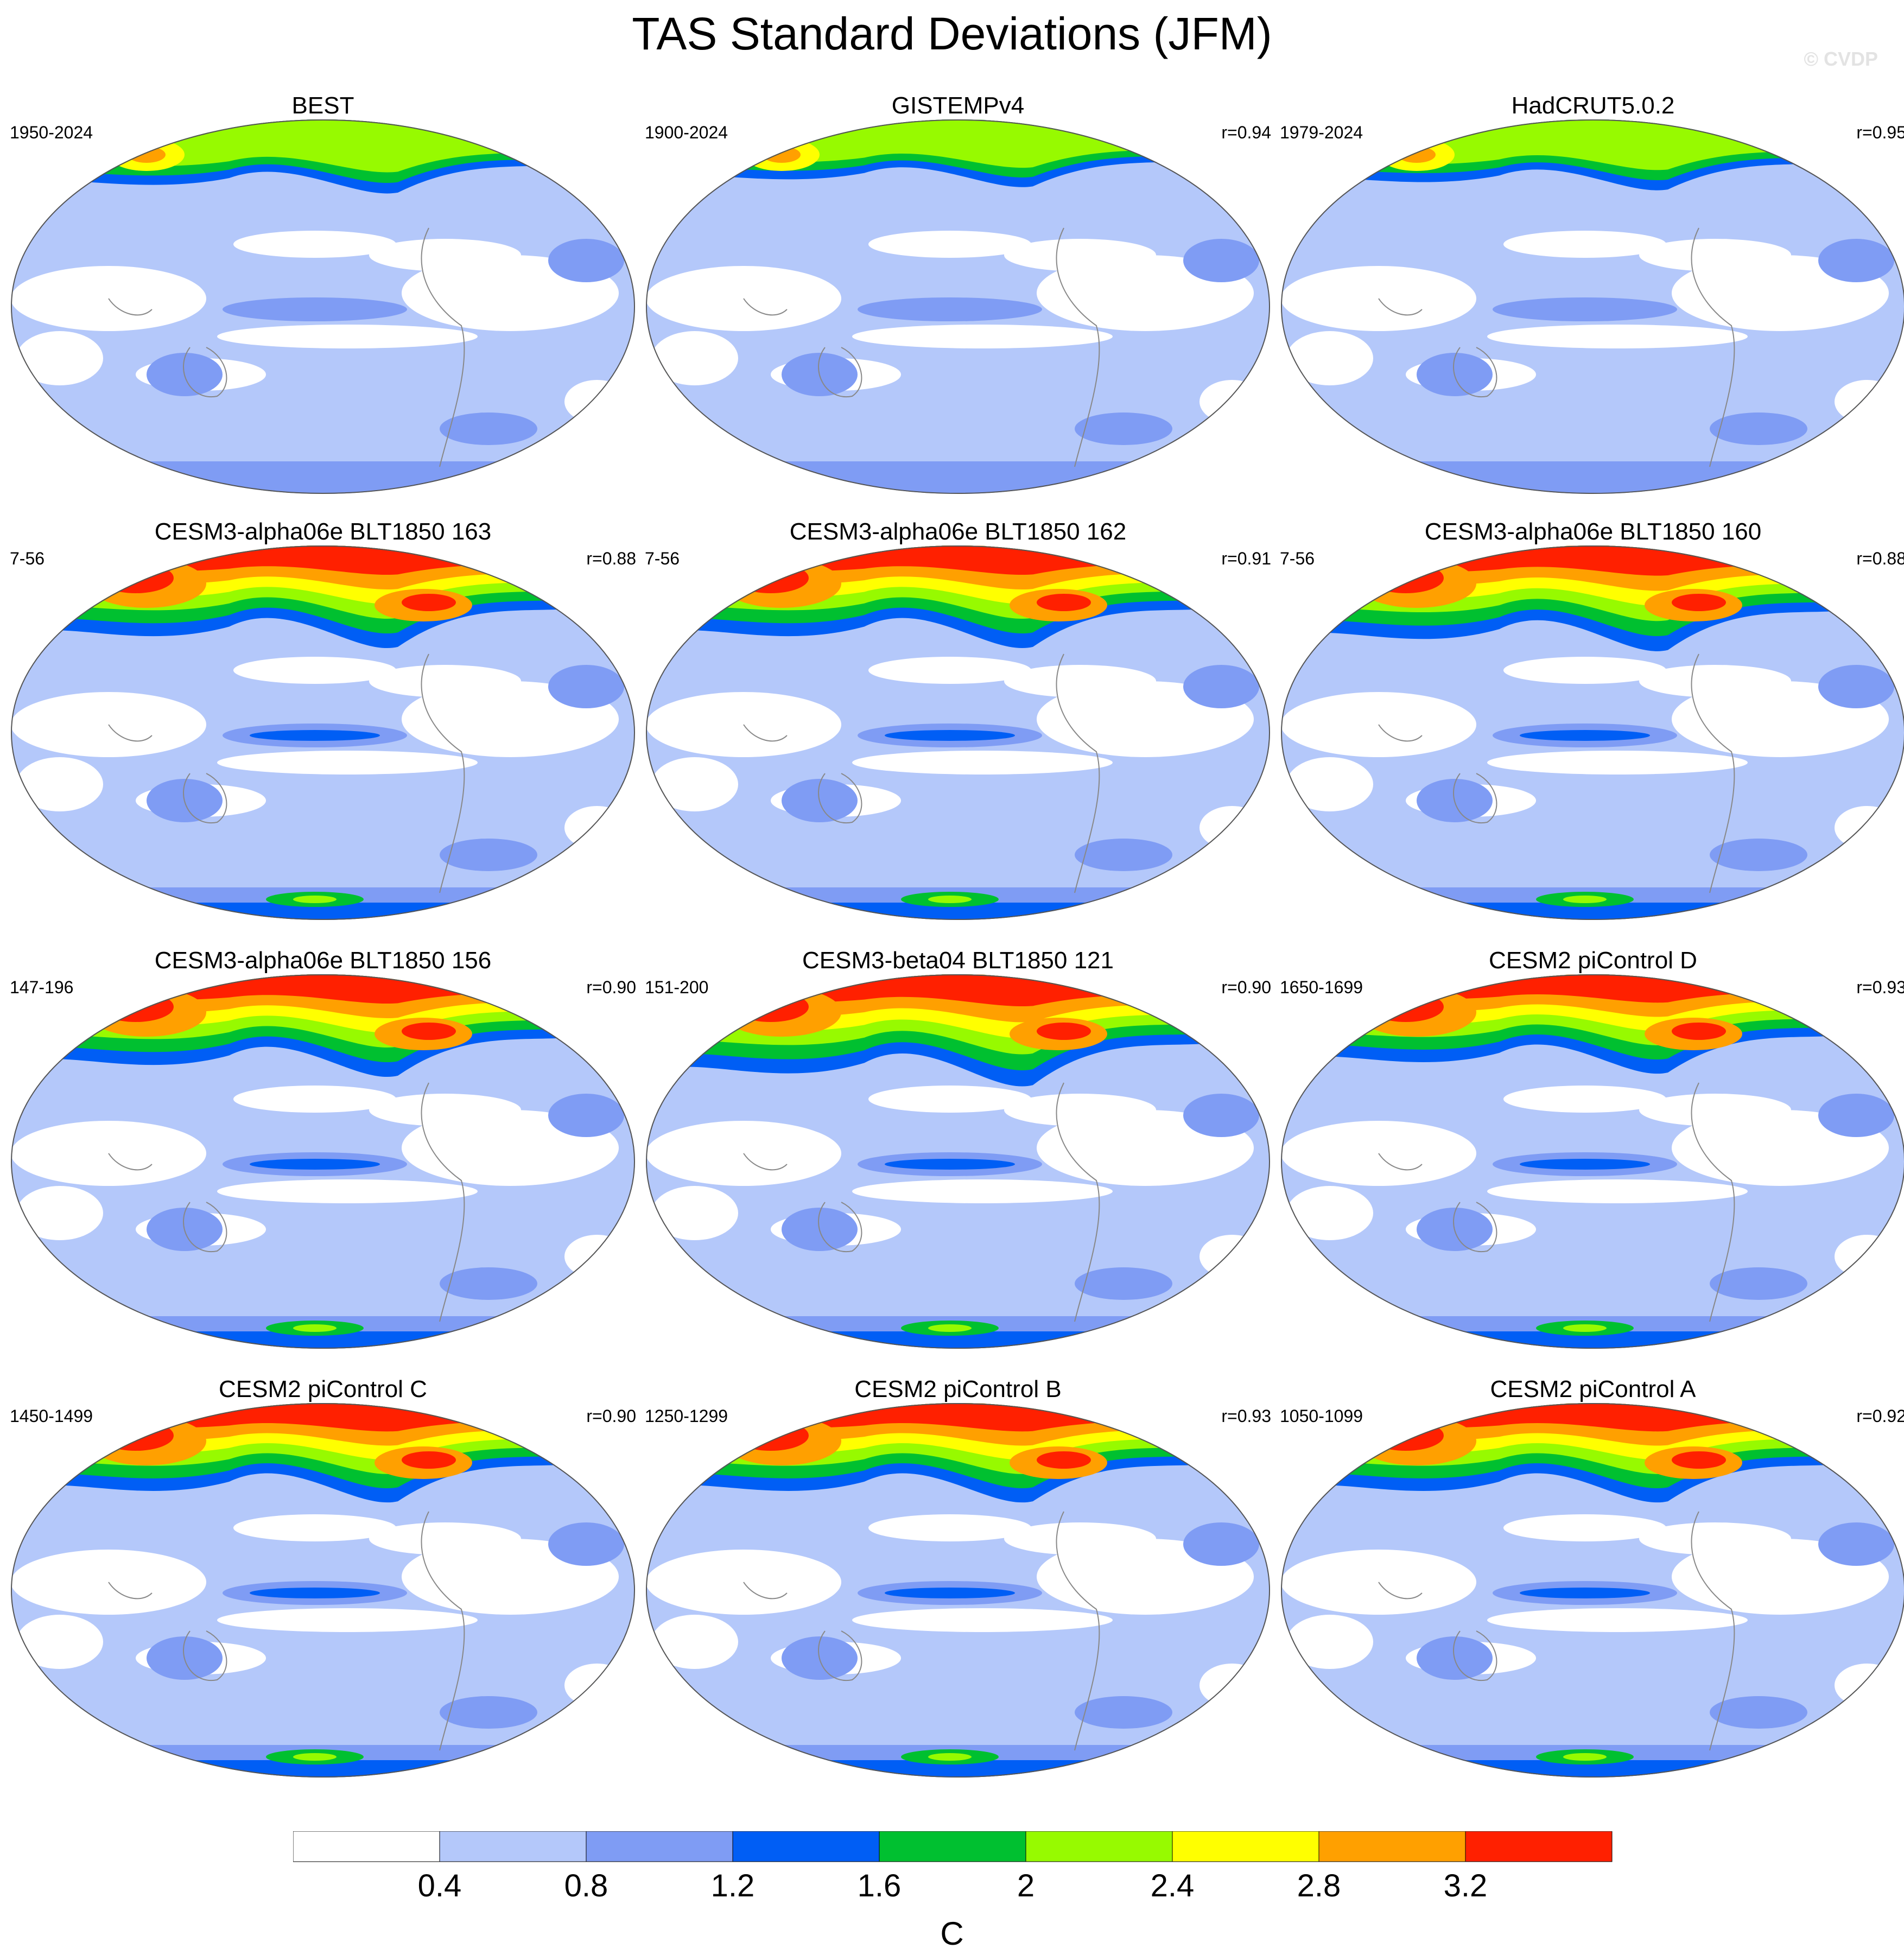 Image resolution: width=1904 pixels, height=1955 pixels. Describe the element at coordinates (1246, 558) in the screenshot. I see `panel-correlation: r=0.91` at that location.